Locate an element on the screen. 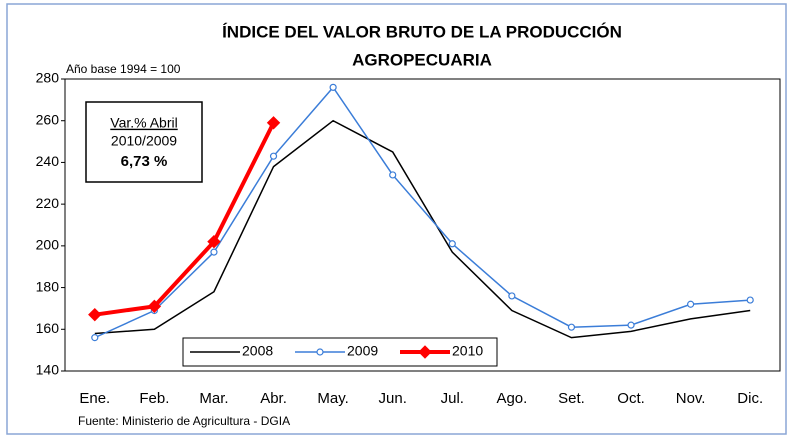 The width and height of the screenshot is (794, 439). y-tick-label: 140 is located at coordinates (48, 370).